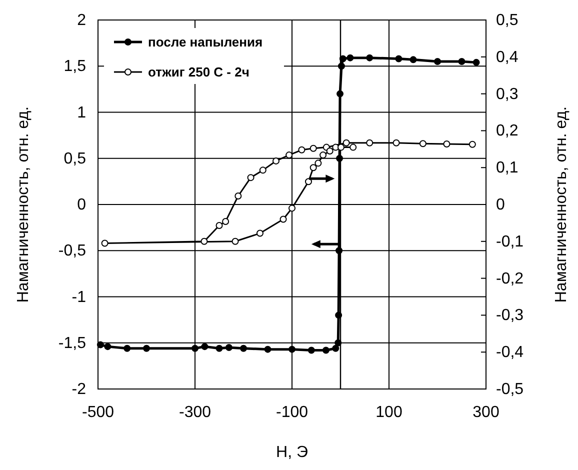 The image size is (578, 470). I want to click on y-tick-label: -1,5, so click(72, 343).